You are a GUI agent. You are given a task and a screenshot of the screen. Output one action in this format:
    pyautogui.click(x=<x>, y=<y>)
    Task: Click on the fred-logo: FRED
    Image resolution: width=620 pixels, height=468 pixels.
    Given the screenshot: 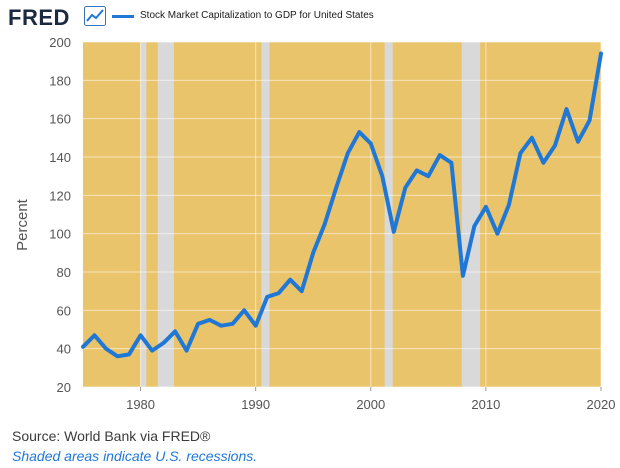 What is the action you would take?
    pyautogui.click(x=39, y=17)
    